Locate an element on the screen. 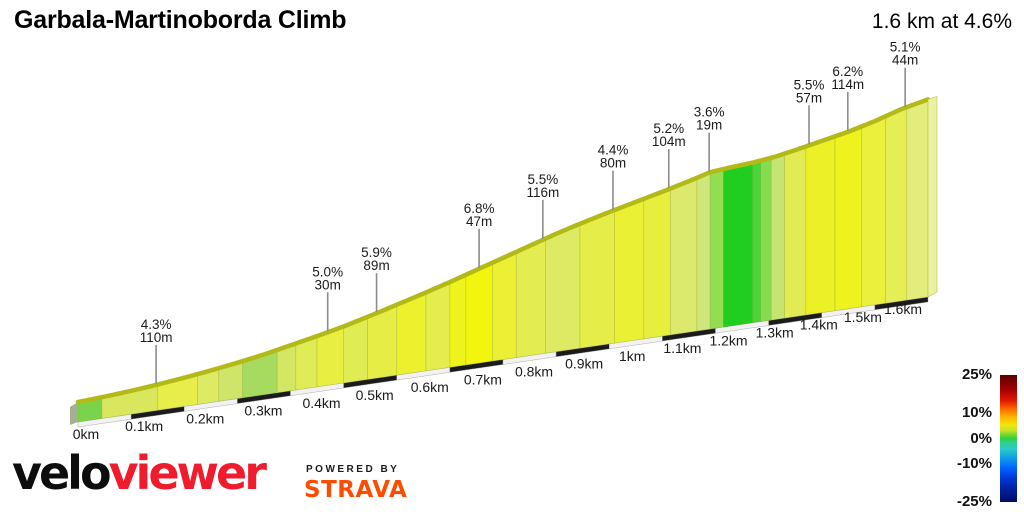  x-tick-label: 0.7km is located at coordinates (483, 379).